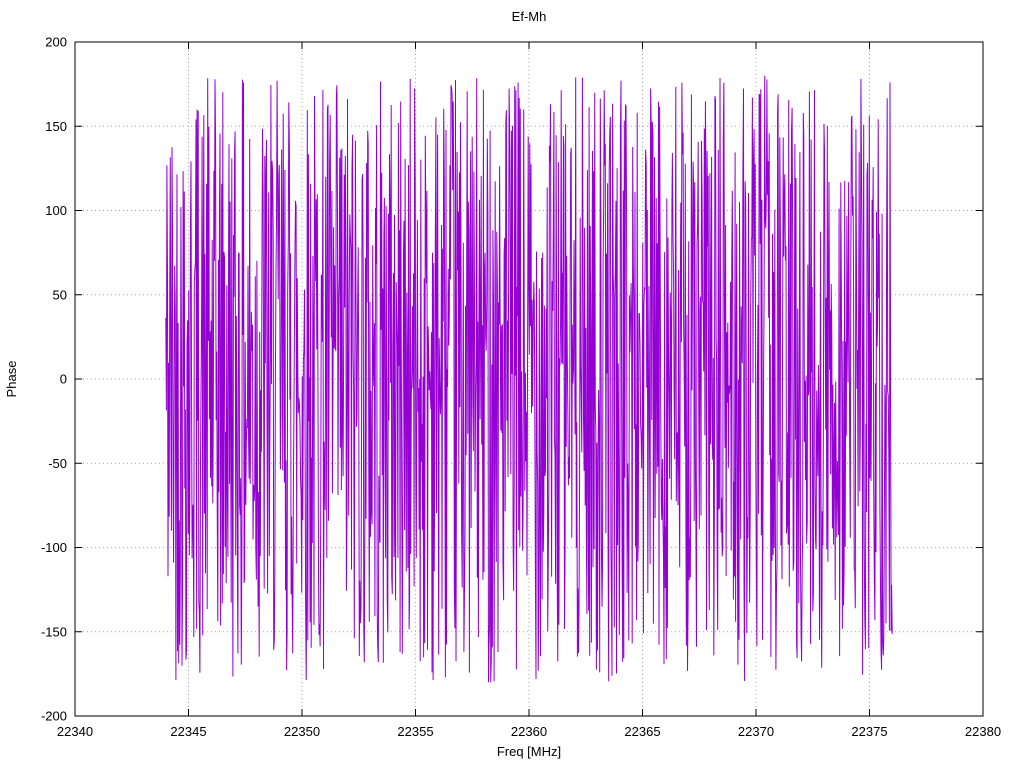 This screenshot has height=768, width=1024. Describe the element at coordinates (54, 547) in the screenshot. I see `y-tick-label: -100` at that location.